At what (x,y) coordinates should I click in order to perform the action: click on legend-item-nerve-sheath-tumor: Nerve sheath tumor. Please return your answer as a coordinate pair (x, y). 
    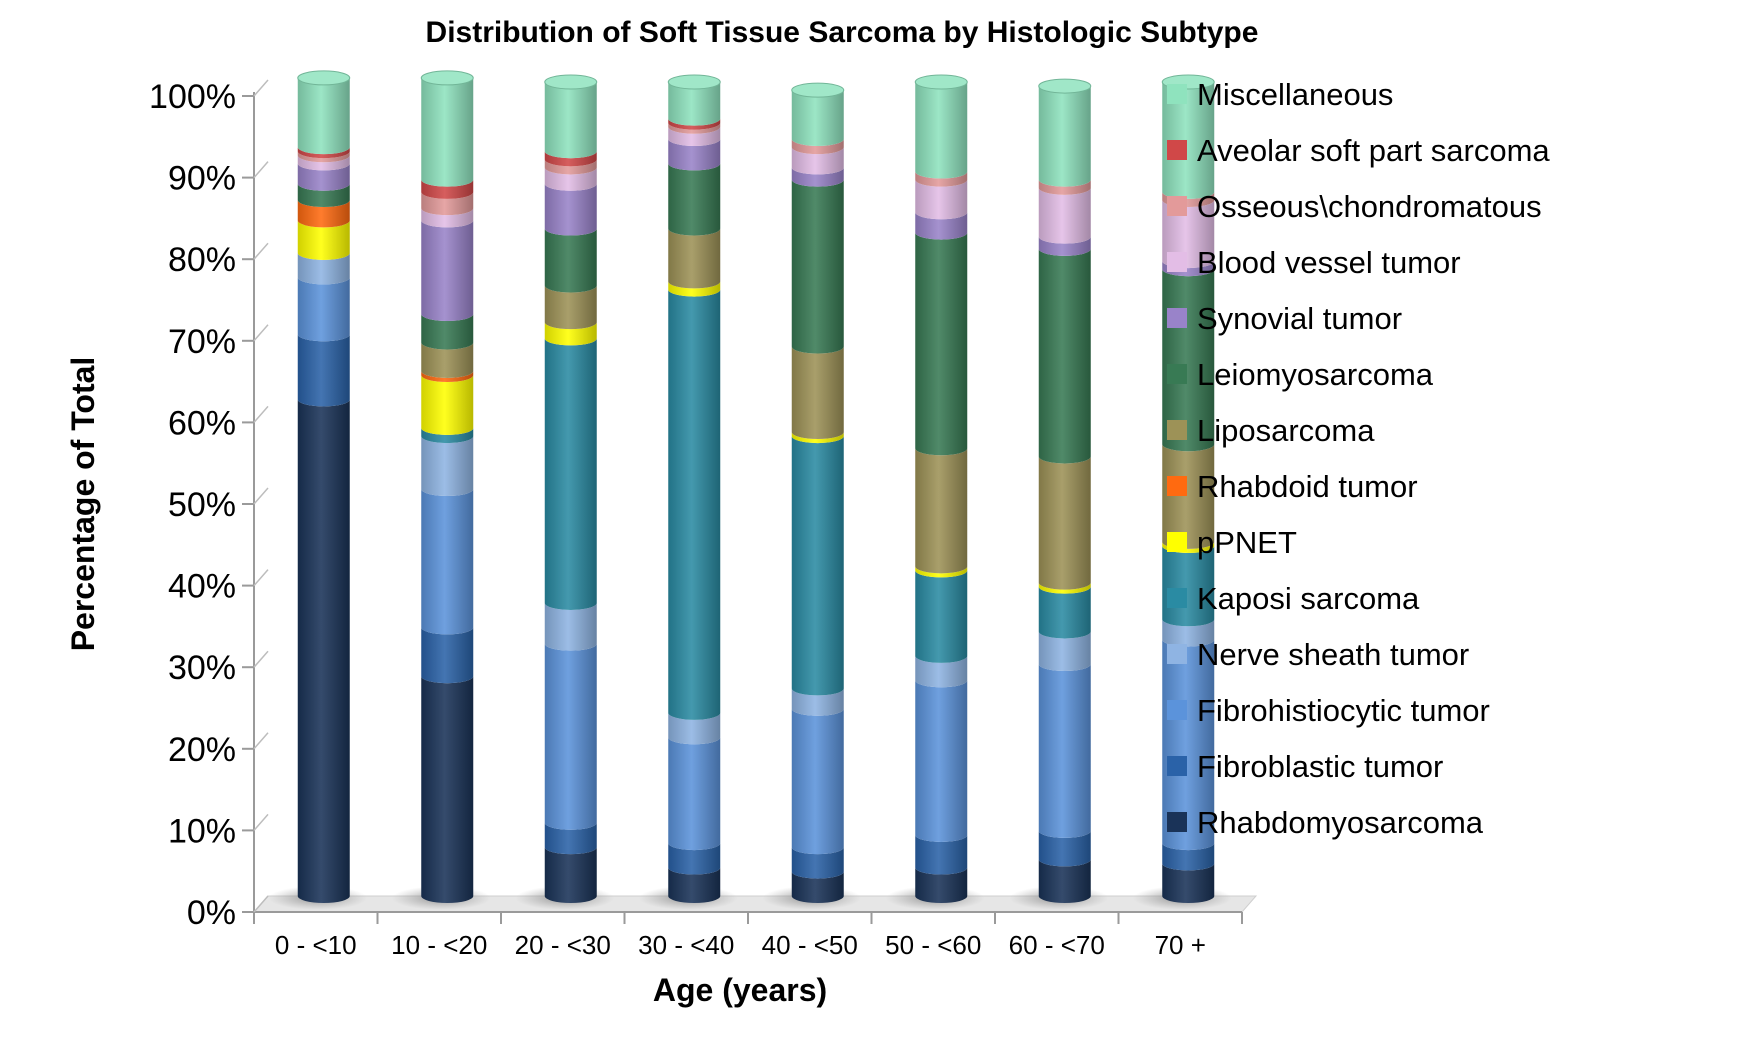
    Looking at the image, I should click on (1318, 654).